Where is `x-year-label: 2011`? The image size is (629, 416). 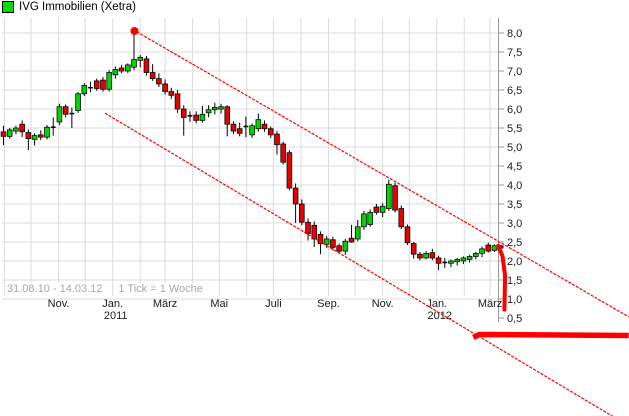 x-year-label: 2011 is located at coordinates (116, 316).